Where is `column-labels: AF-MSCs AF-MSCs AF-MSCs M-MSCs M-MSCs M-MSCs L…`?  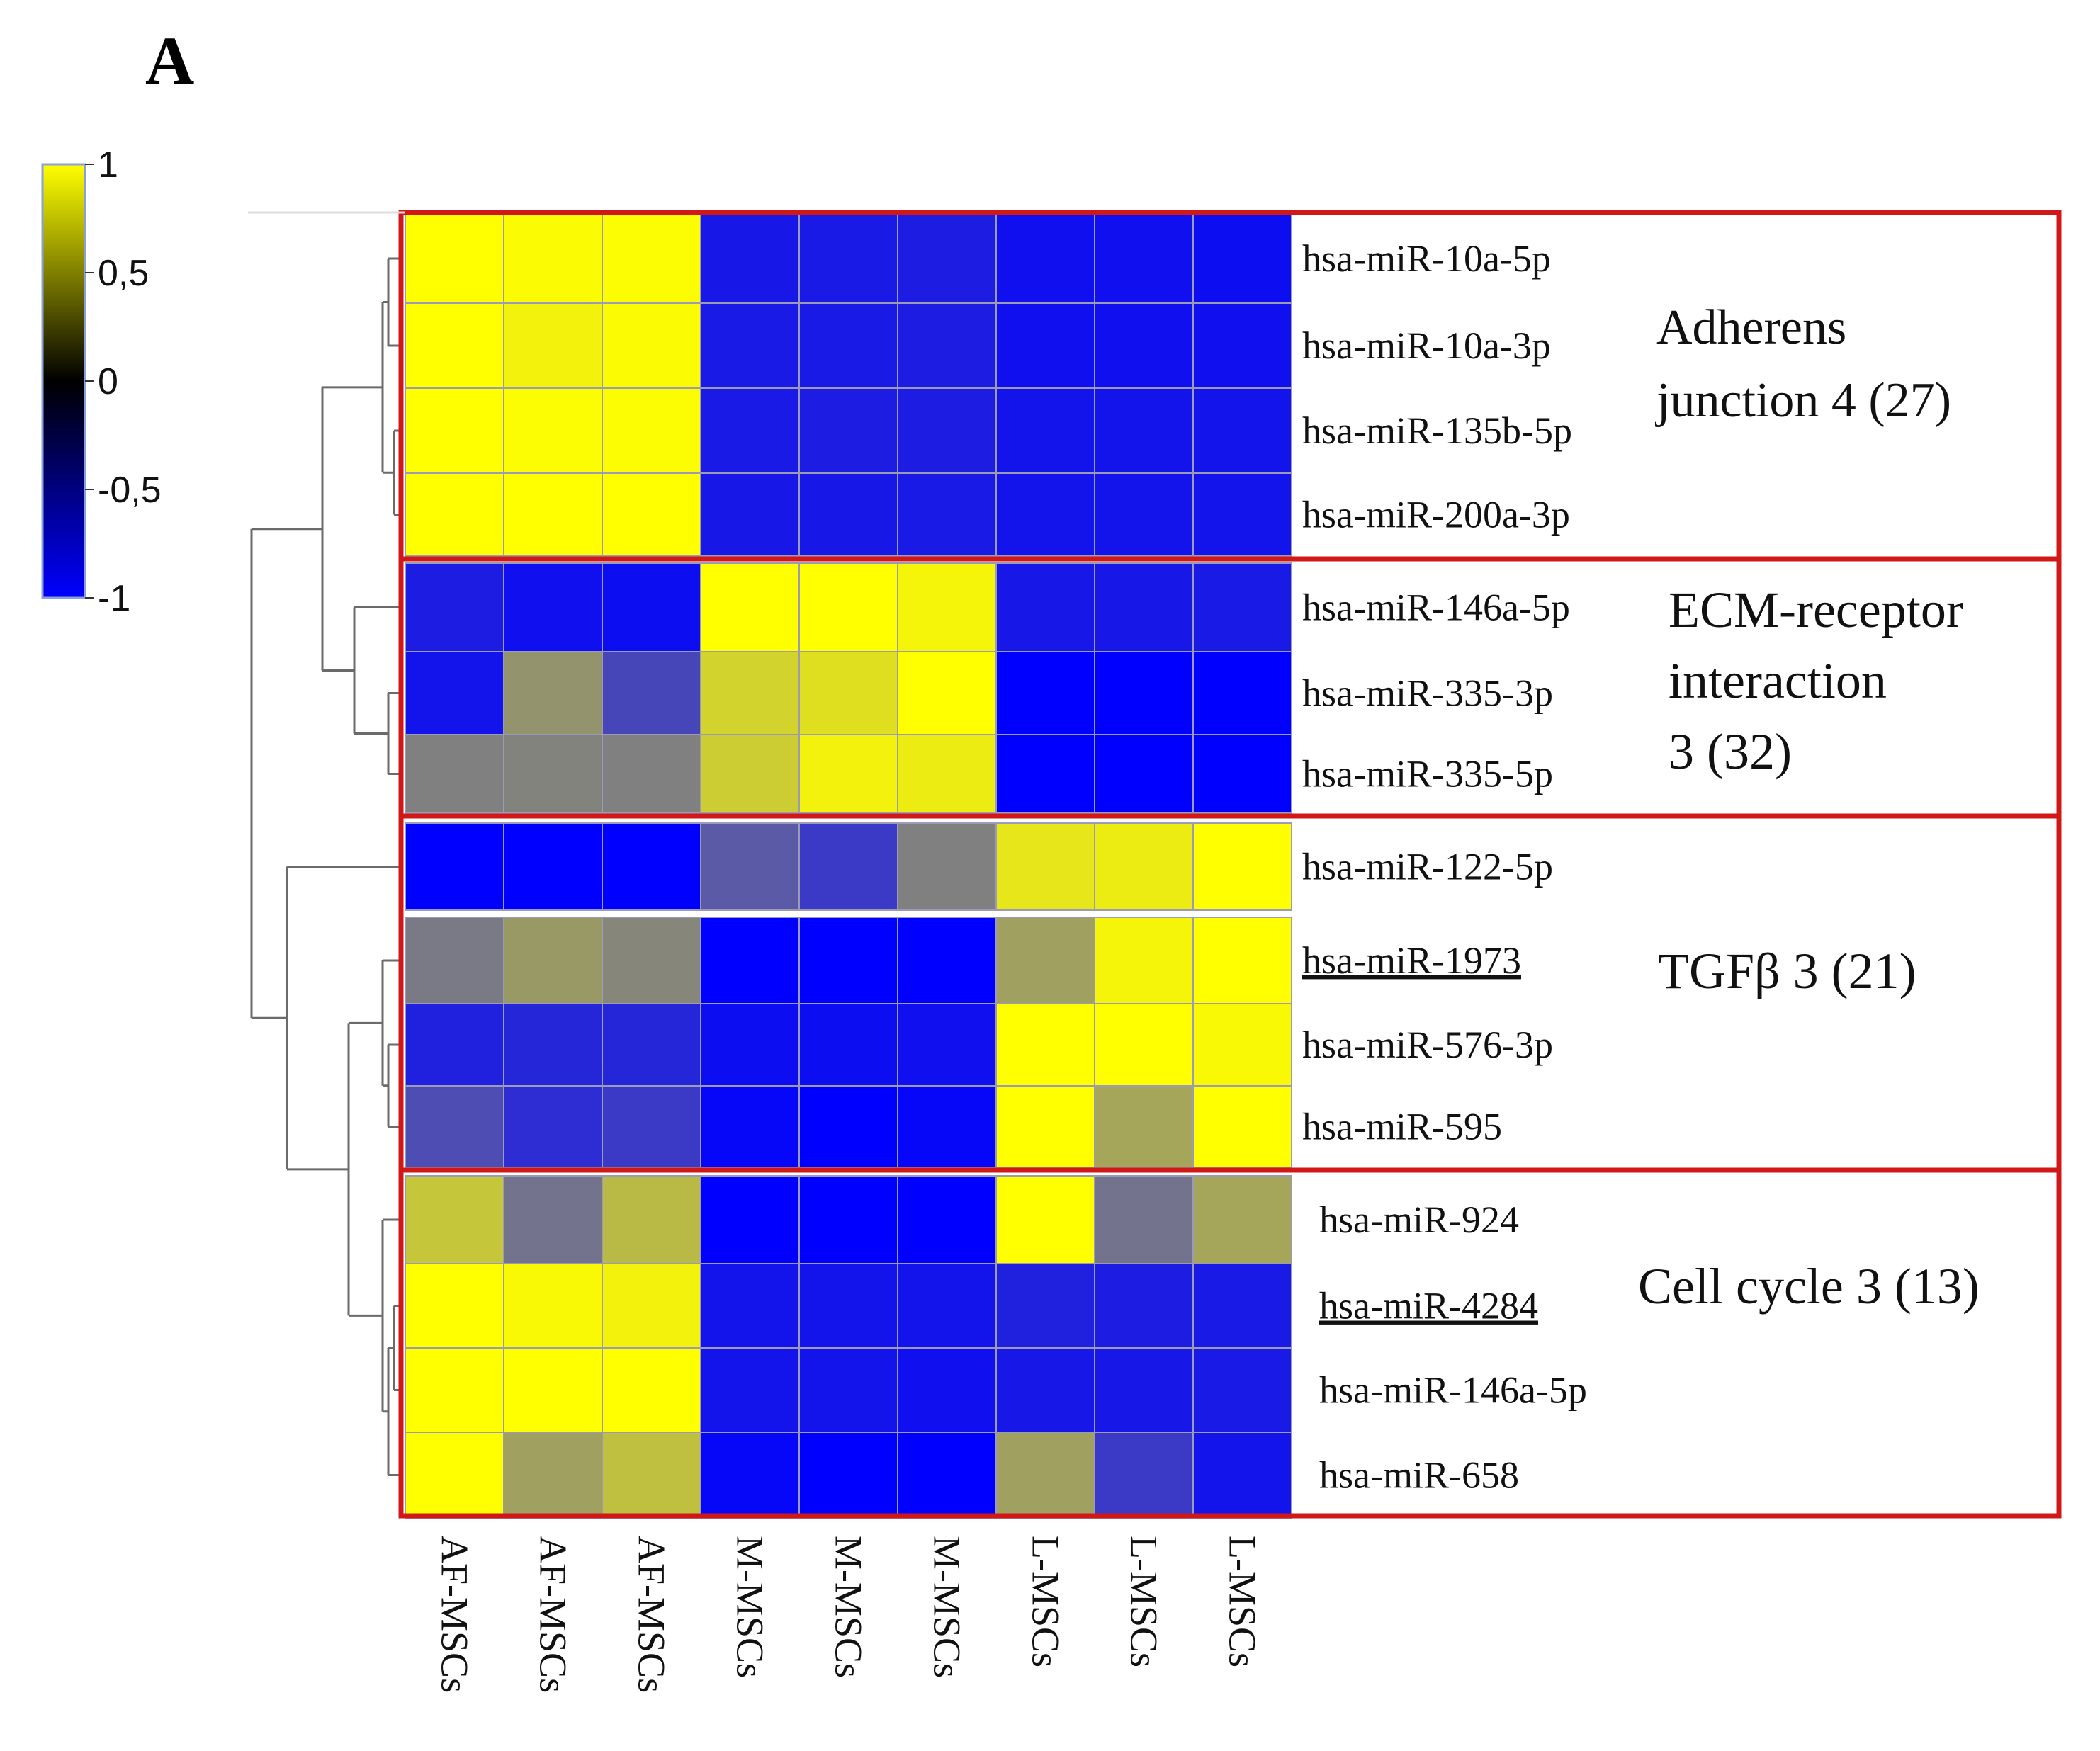 column-labels: AF-MSCs AF-MSCs AF-MSCs M-MSCs M-MSCs M-MSCs L… is located at coordinates (849, 1615).